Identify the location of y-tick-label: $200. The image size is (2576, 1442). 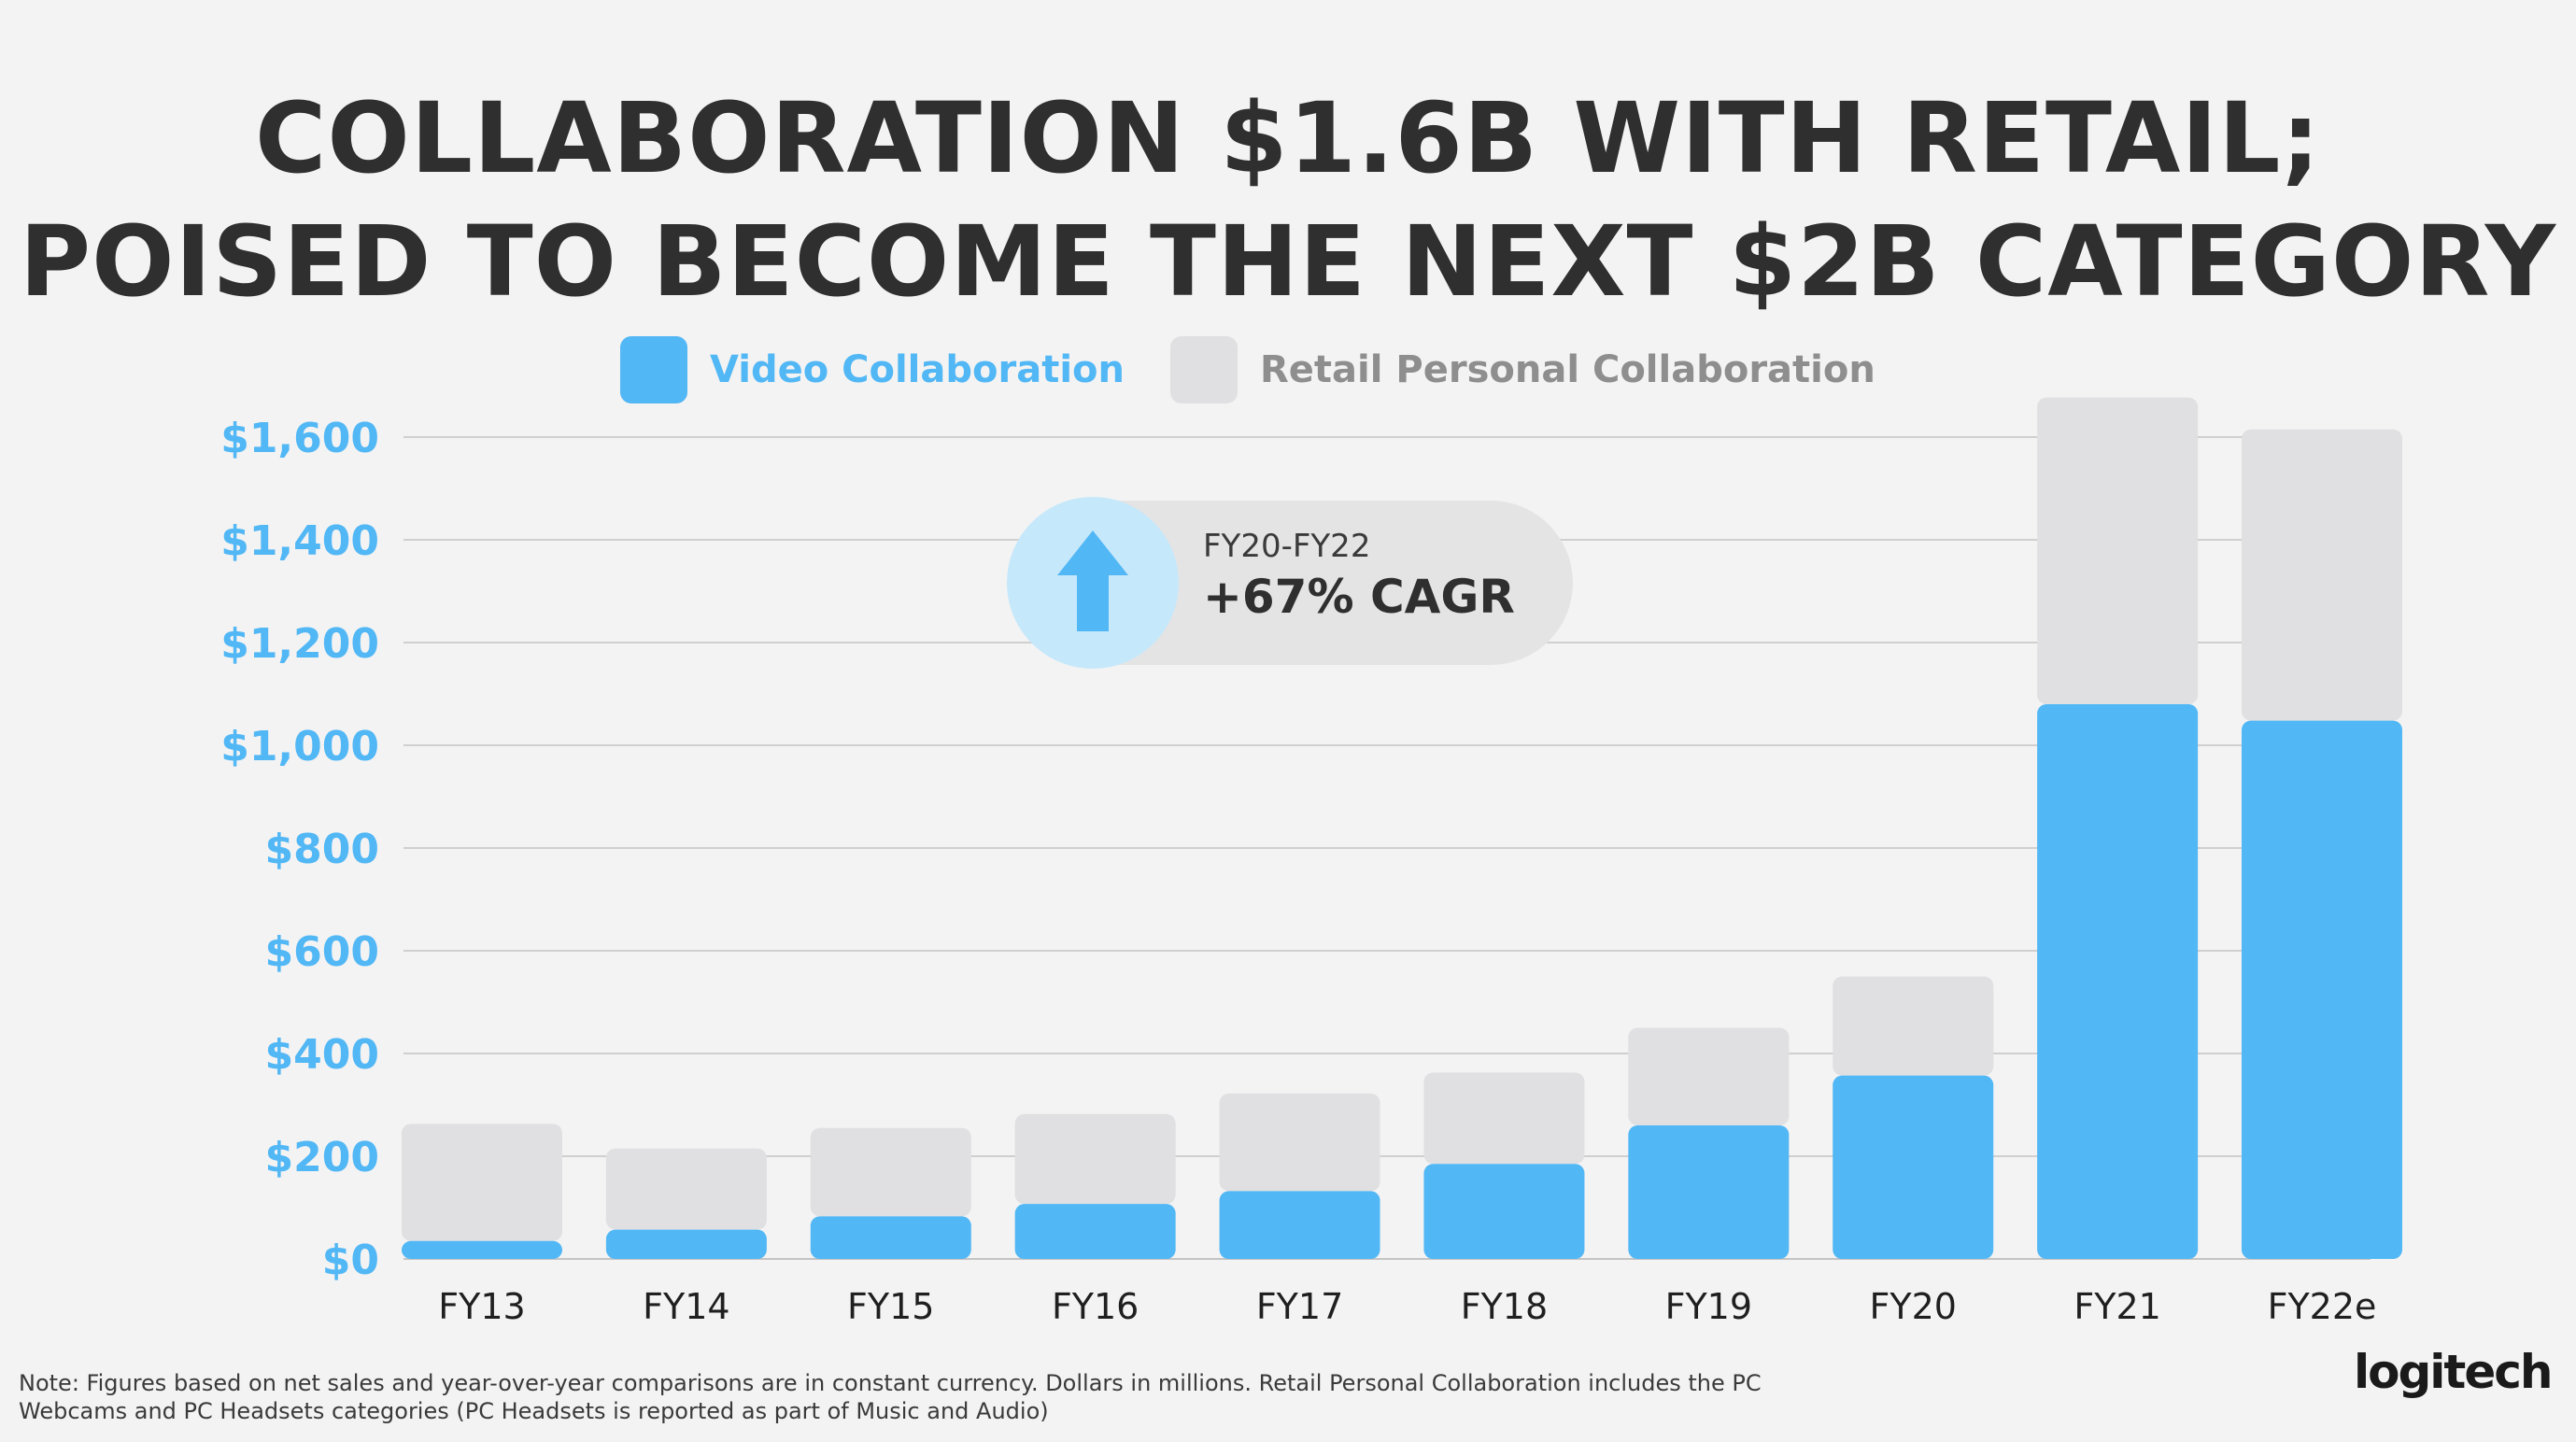
(322, 1157).